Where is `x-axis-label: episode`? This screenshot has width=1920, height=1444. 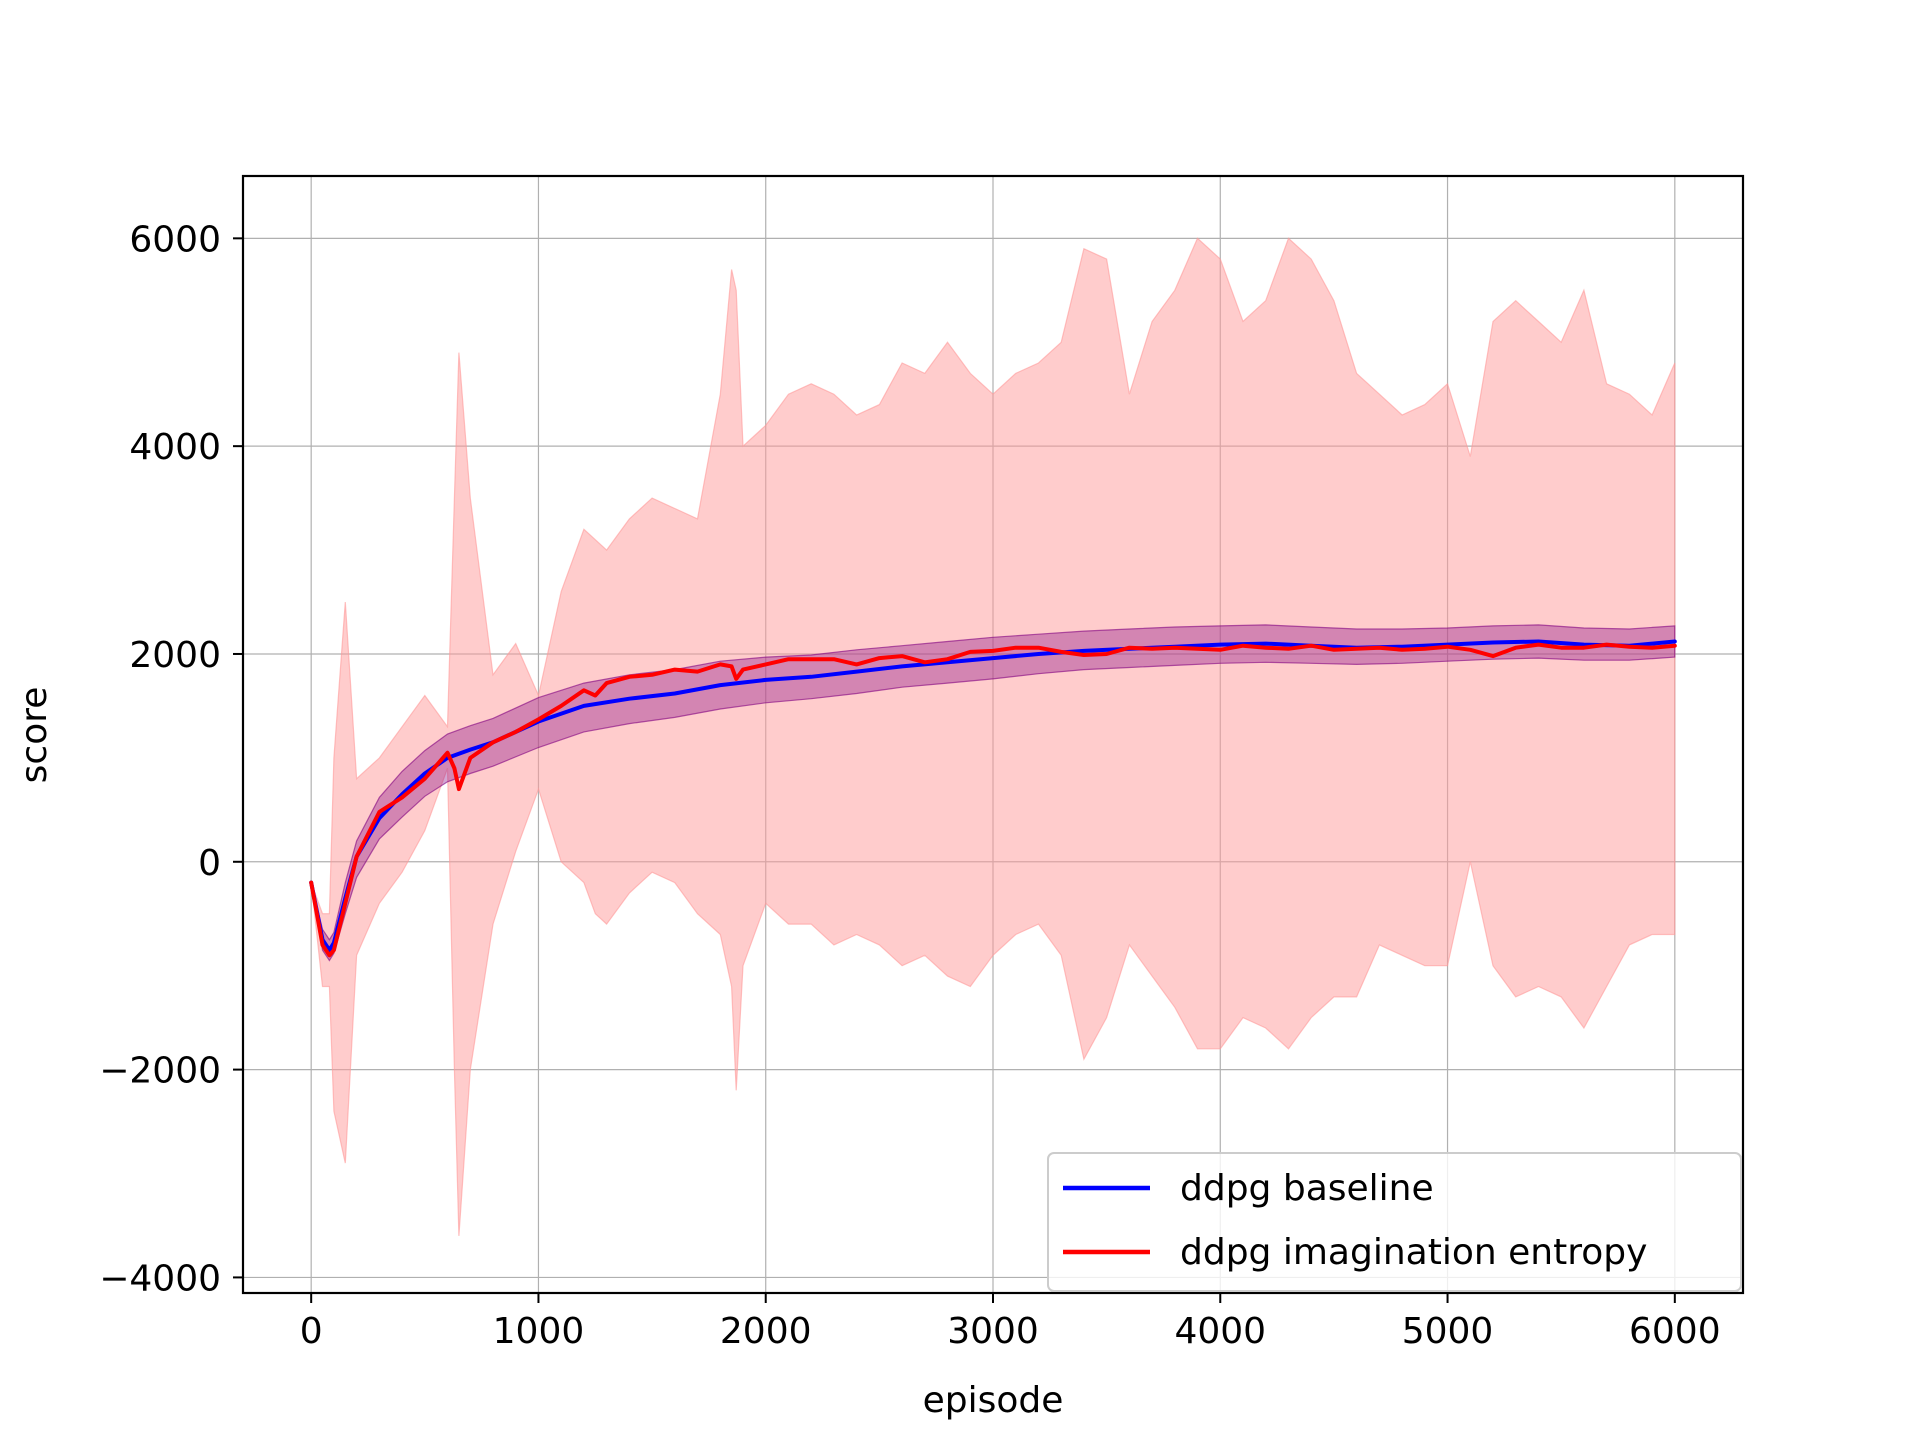
x-axis-label: episode is located at coordinates (993, 1400).